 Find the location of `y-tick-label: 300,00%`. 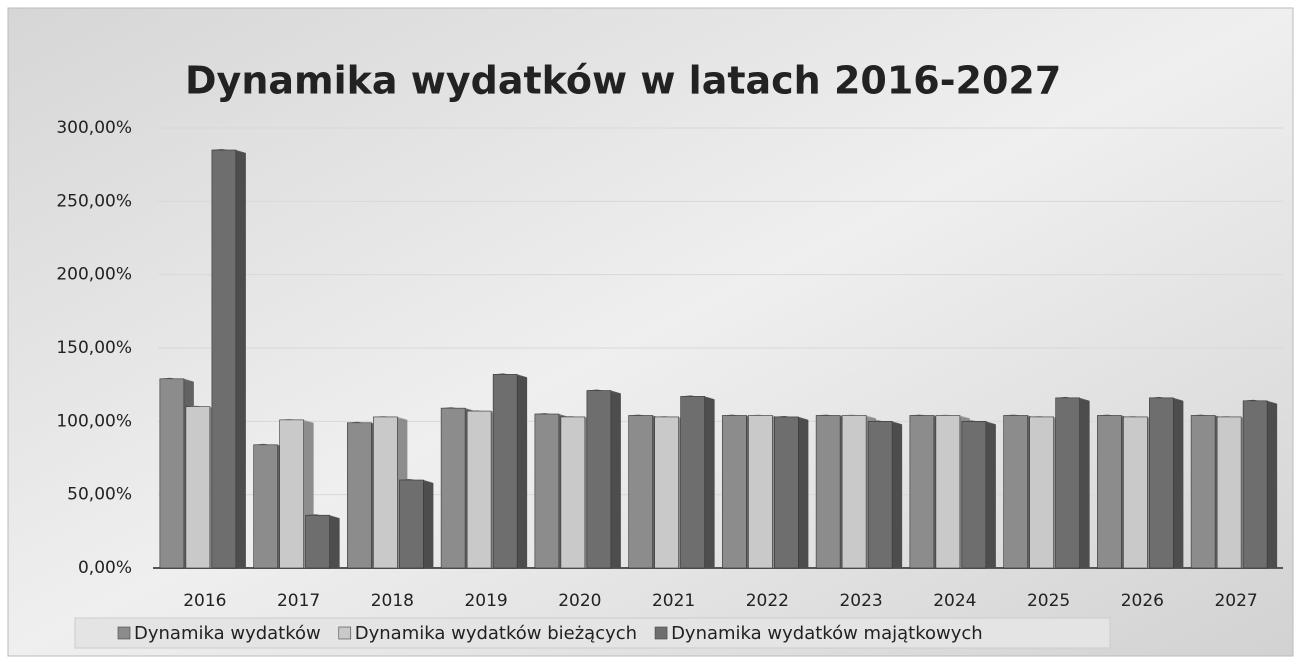

y-tick-label: 300,00% is located at coordinates (94, 128).